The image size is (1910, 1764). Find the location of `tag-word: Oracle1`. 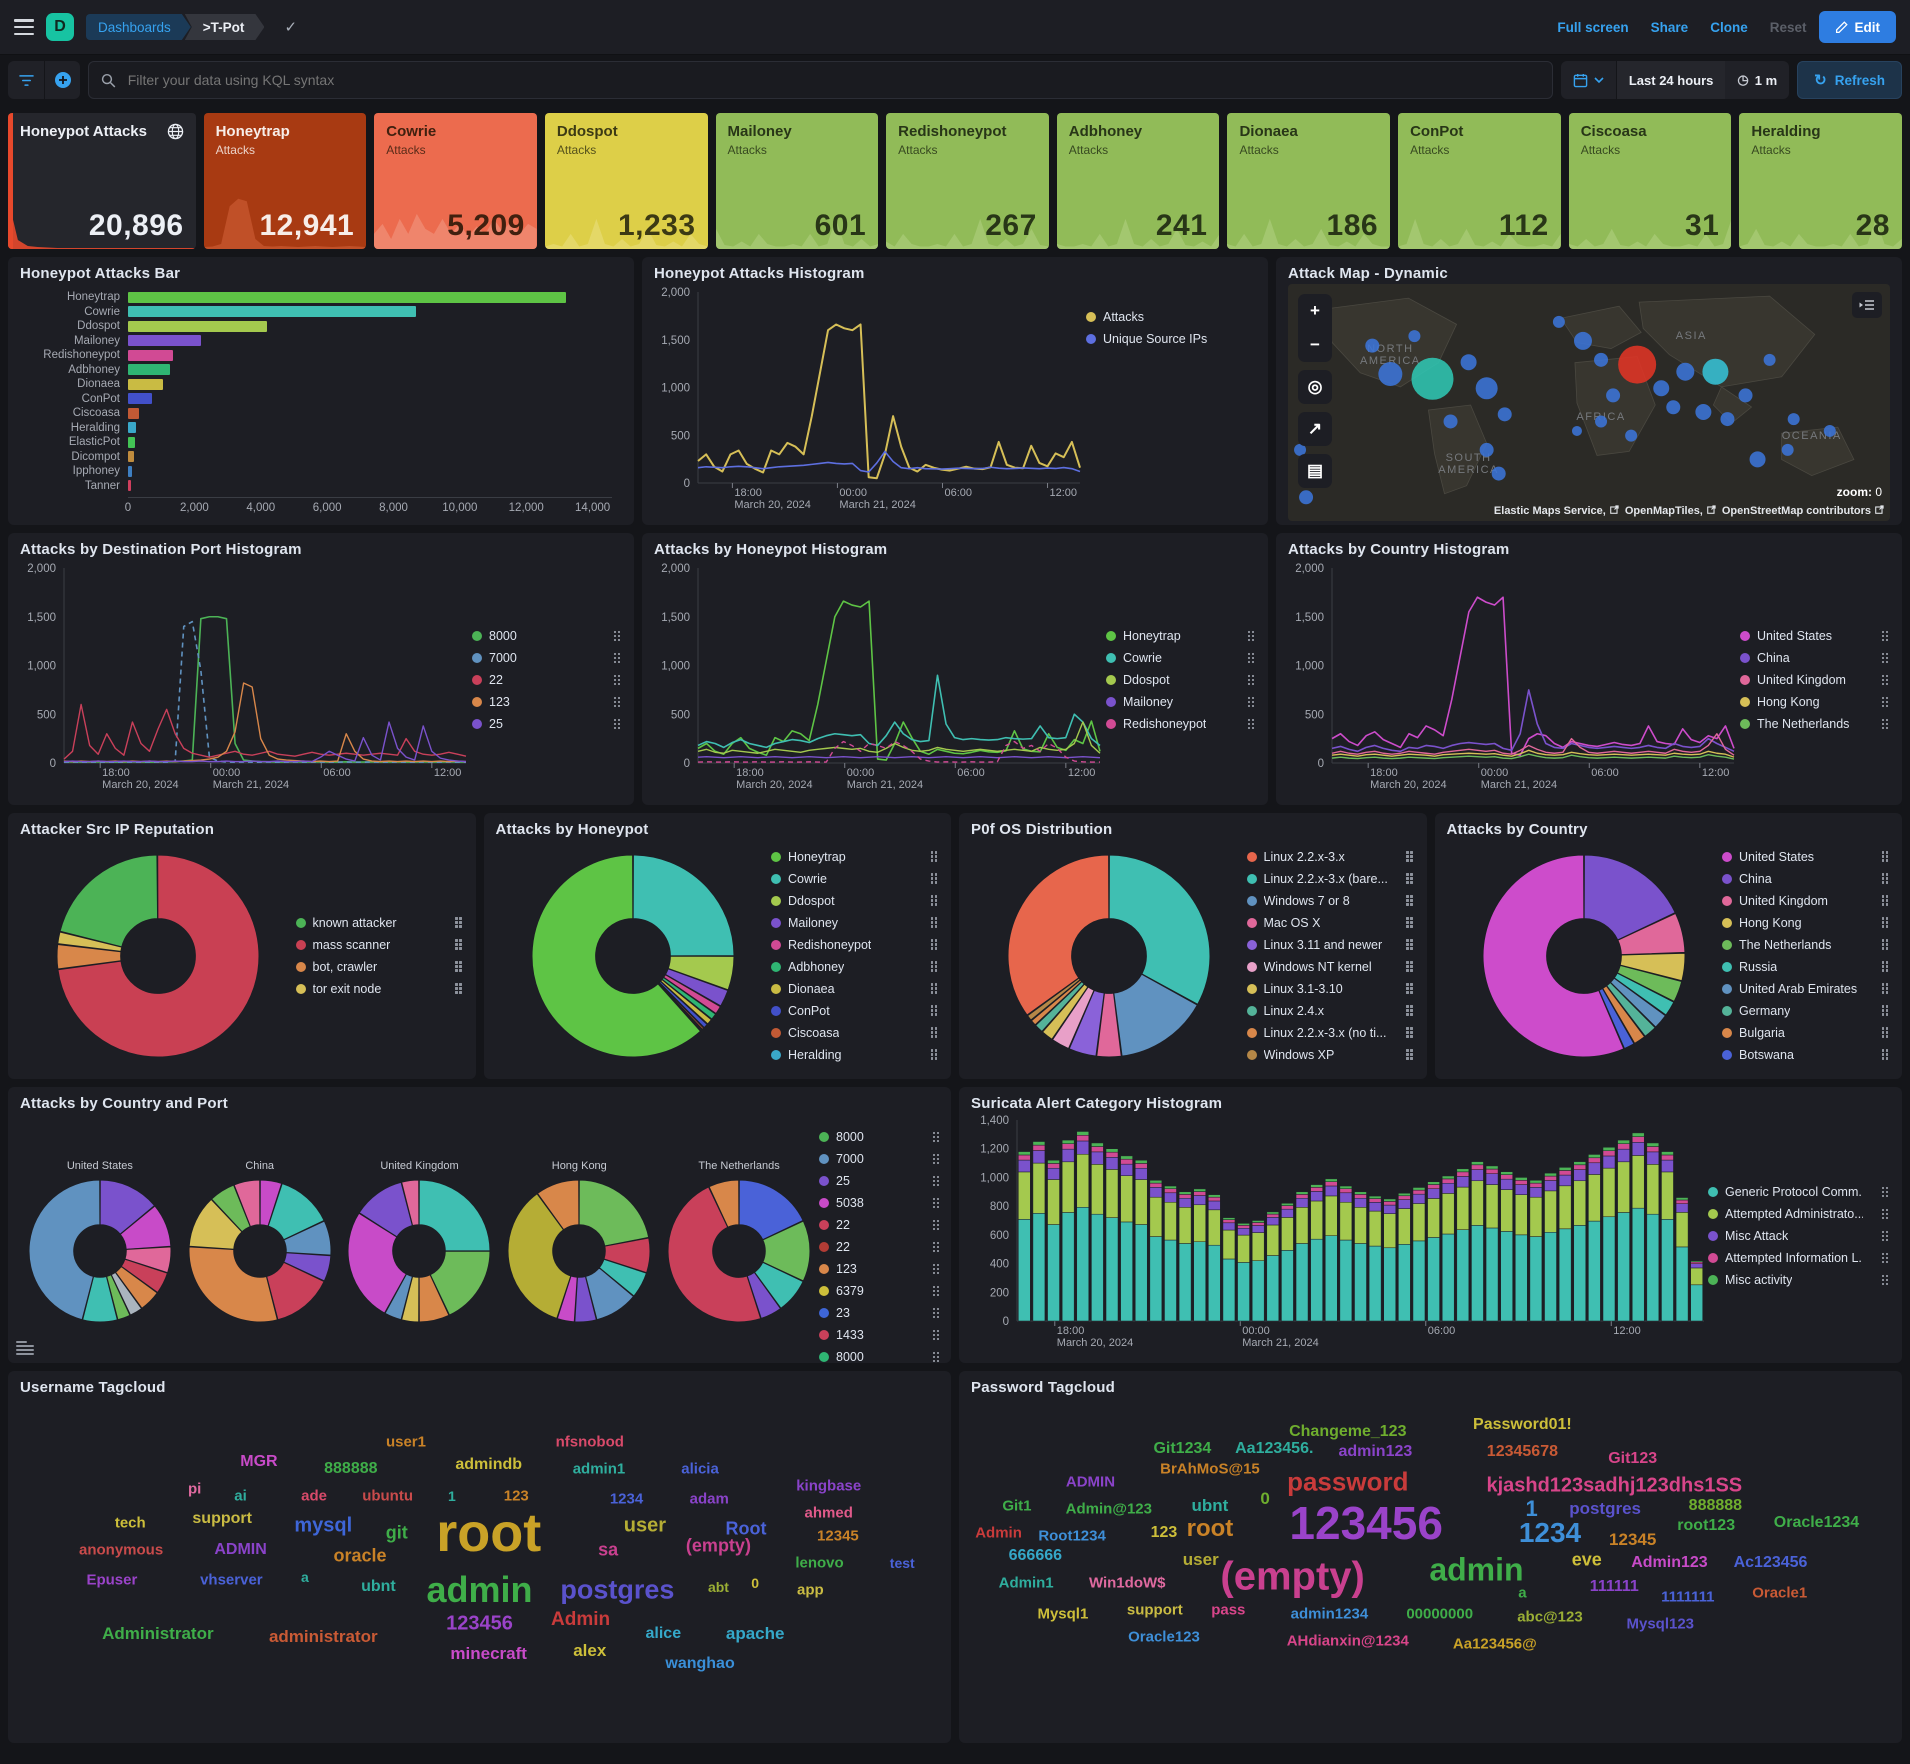

tag-word: Oracle1 is located at coordinates (1780, 1593).